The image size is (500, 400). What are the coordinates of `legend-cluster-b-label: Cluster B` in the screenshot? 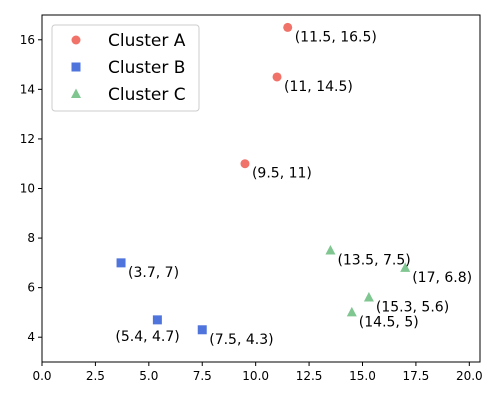 It's located at (146, 68).